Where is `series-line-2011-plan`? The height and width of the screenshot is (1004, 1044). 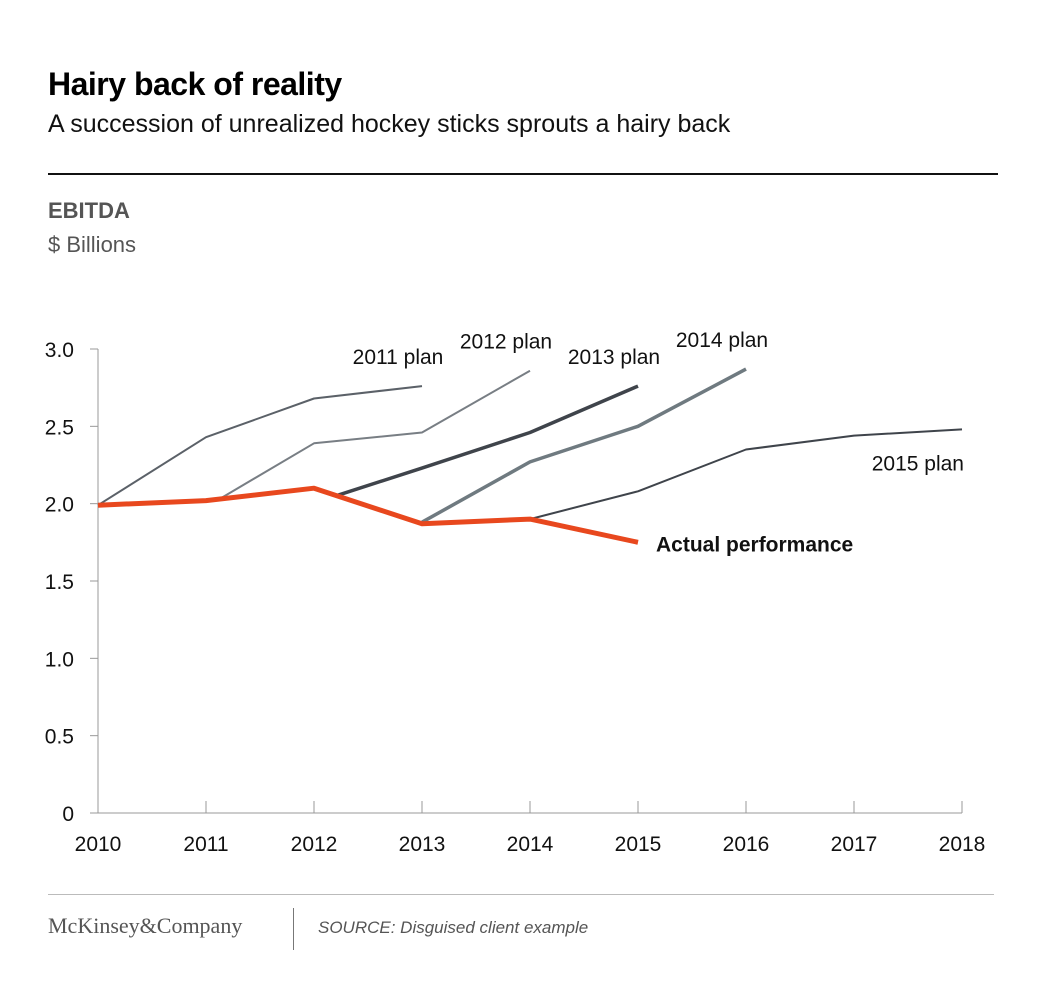
series-line-2011-plan is located at coordinates (260, 446).